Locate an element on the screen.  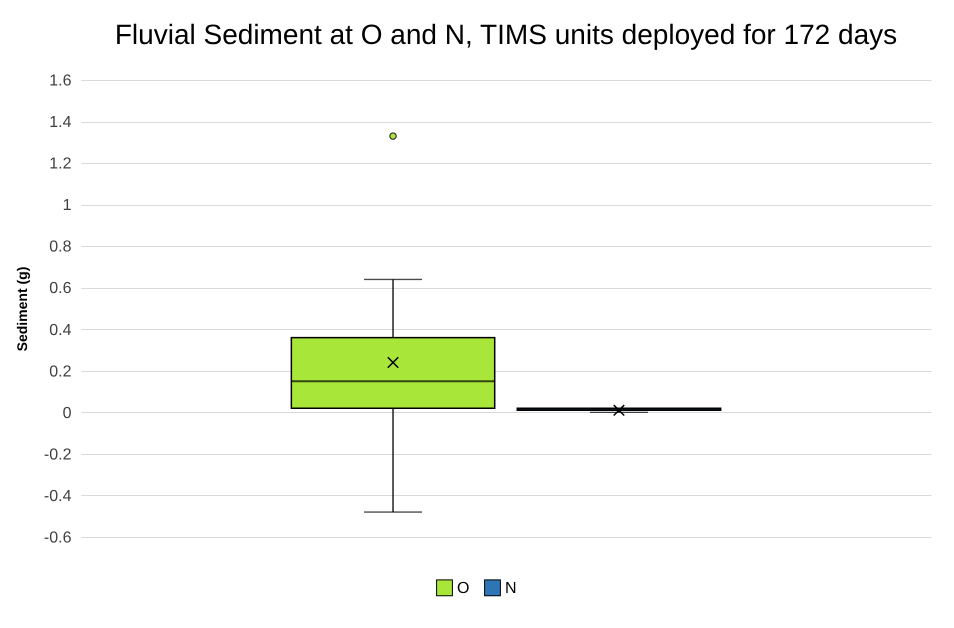
y-tick-label: 0.4 is located at coordinates (60, 330).